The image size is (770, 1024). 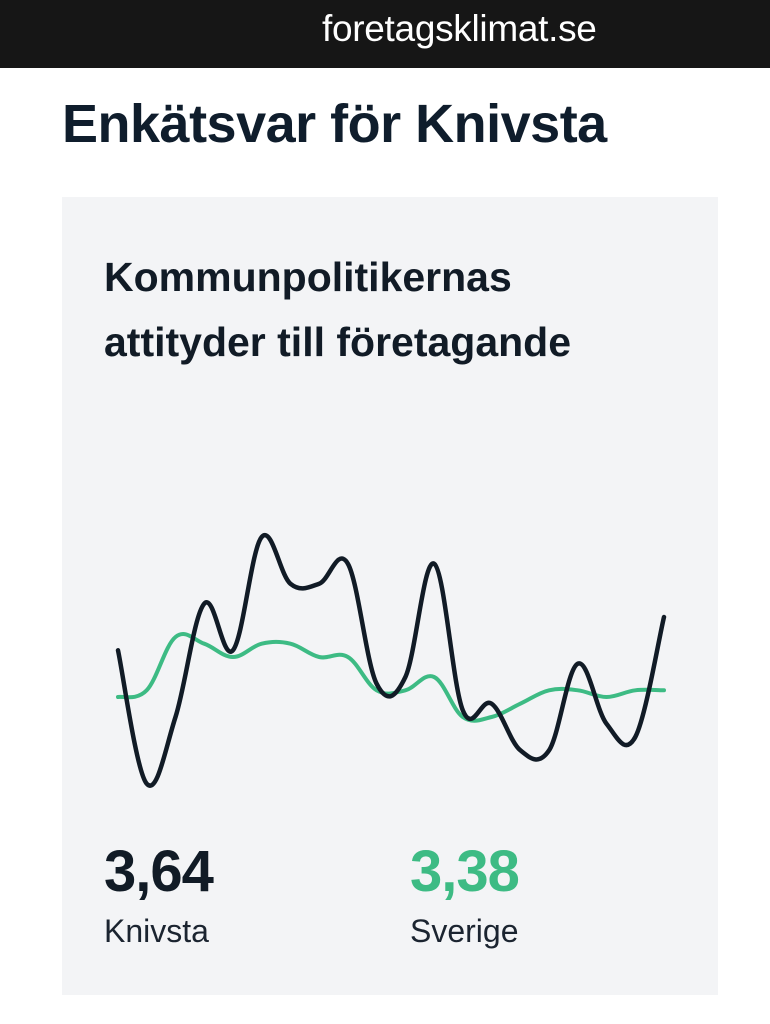 What do you see at coordinates (464, 931) in the screenshot?
I see `stat-sverige-label: Sverige` at bounding box center [464, 931].